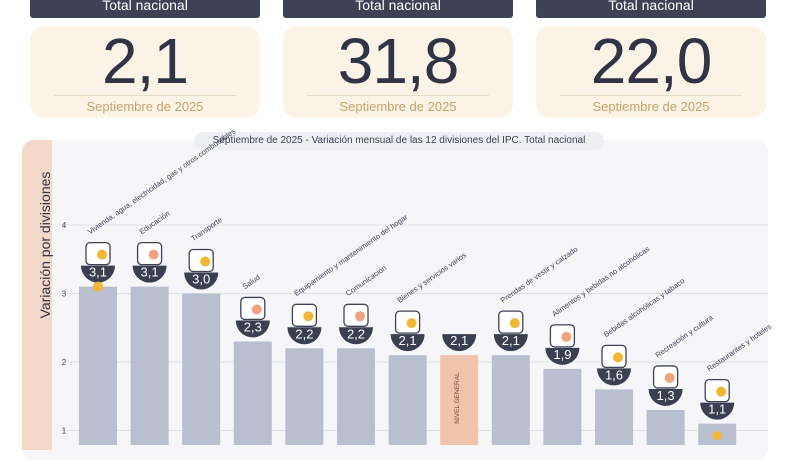  I want to click on category-label: Recreación y cultura, so click(685, 336).